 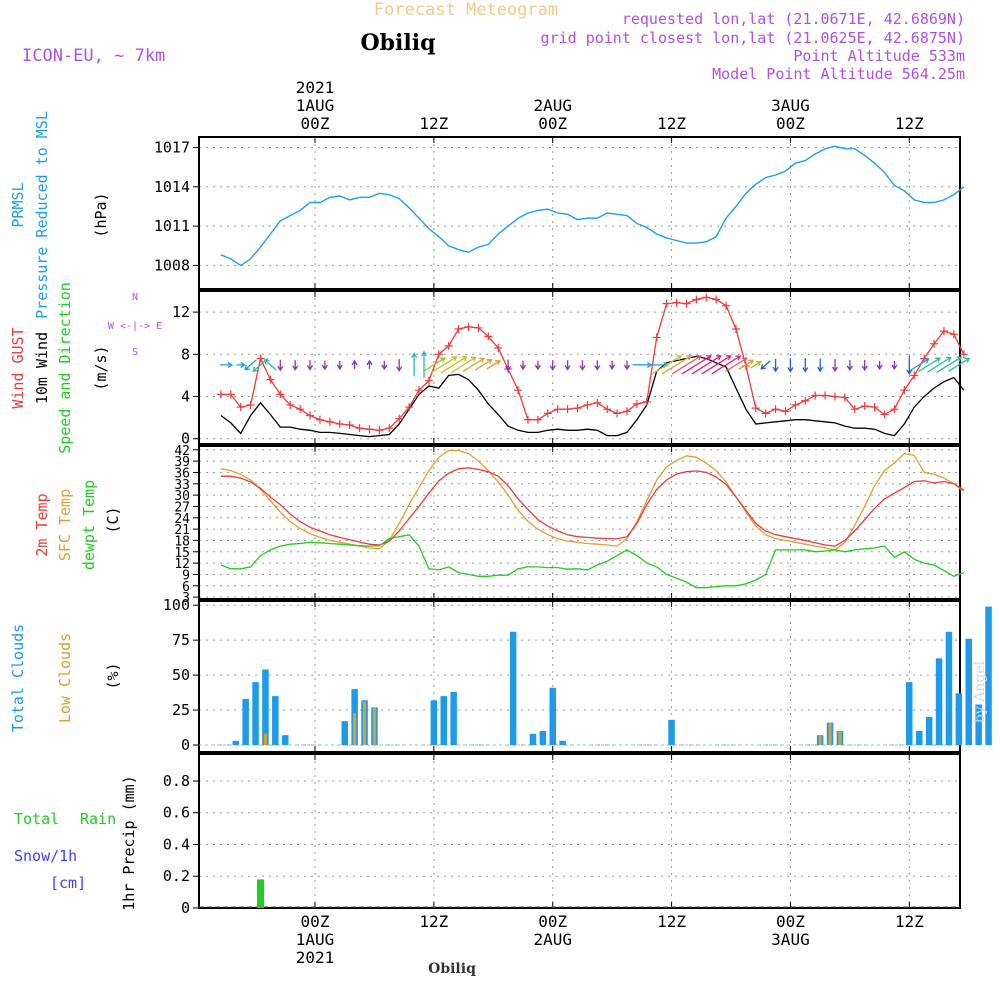 What do you see at coordinates (592, 206) in the screenshot?
I see `pressure-line` at bounding box center [592, 206].